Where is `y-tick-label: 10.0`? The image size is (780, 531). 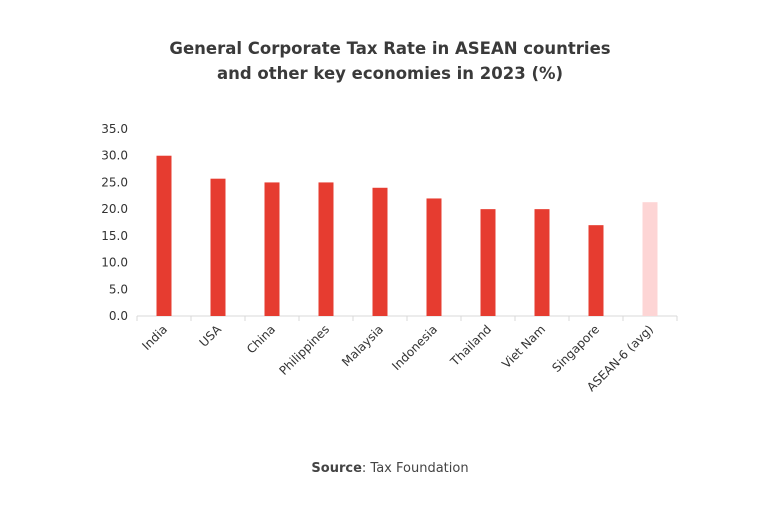 y-tick-label: 10.0 is located at coordinates (114, 263).